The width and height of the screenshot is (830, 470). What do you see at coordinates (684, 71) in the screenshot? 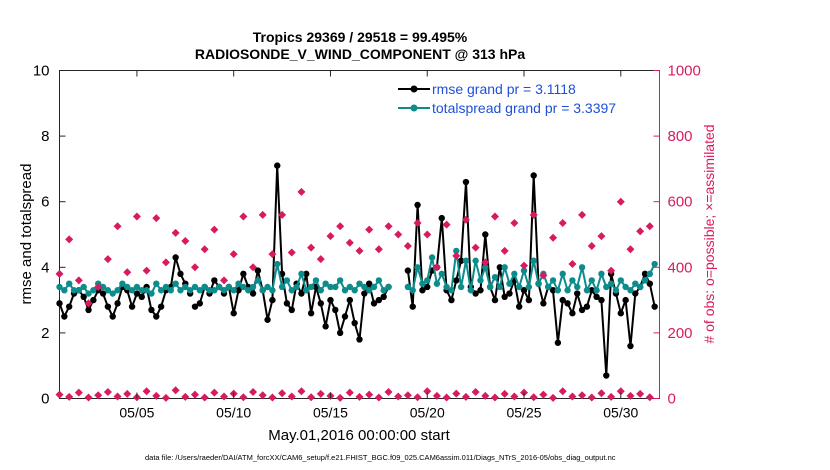
I see `y-right-tick-label: 1000` at bounding box center [684, 71].